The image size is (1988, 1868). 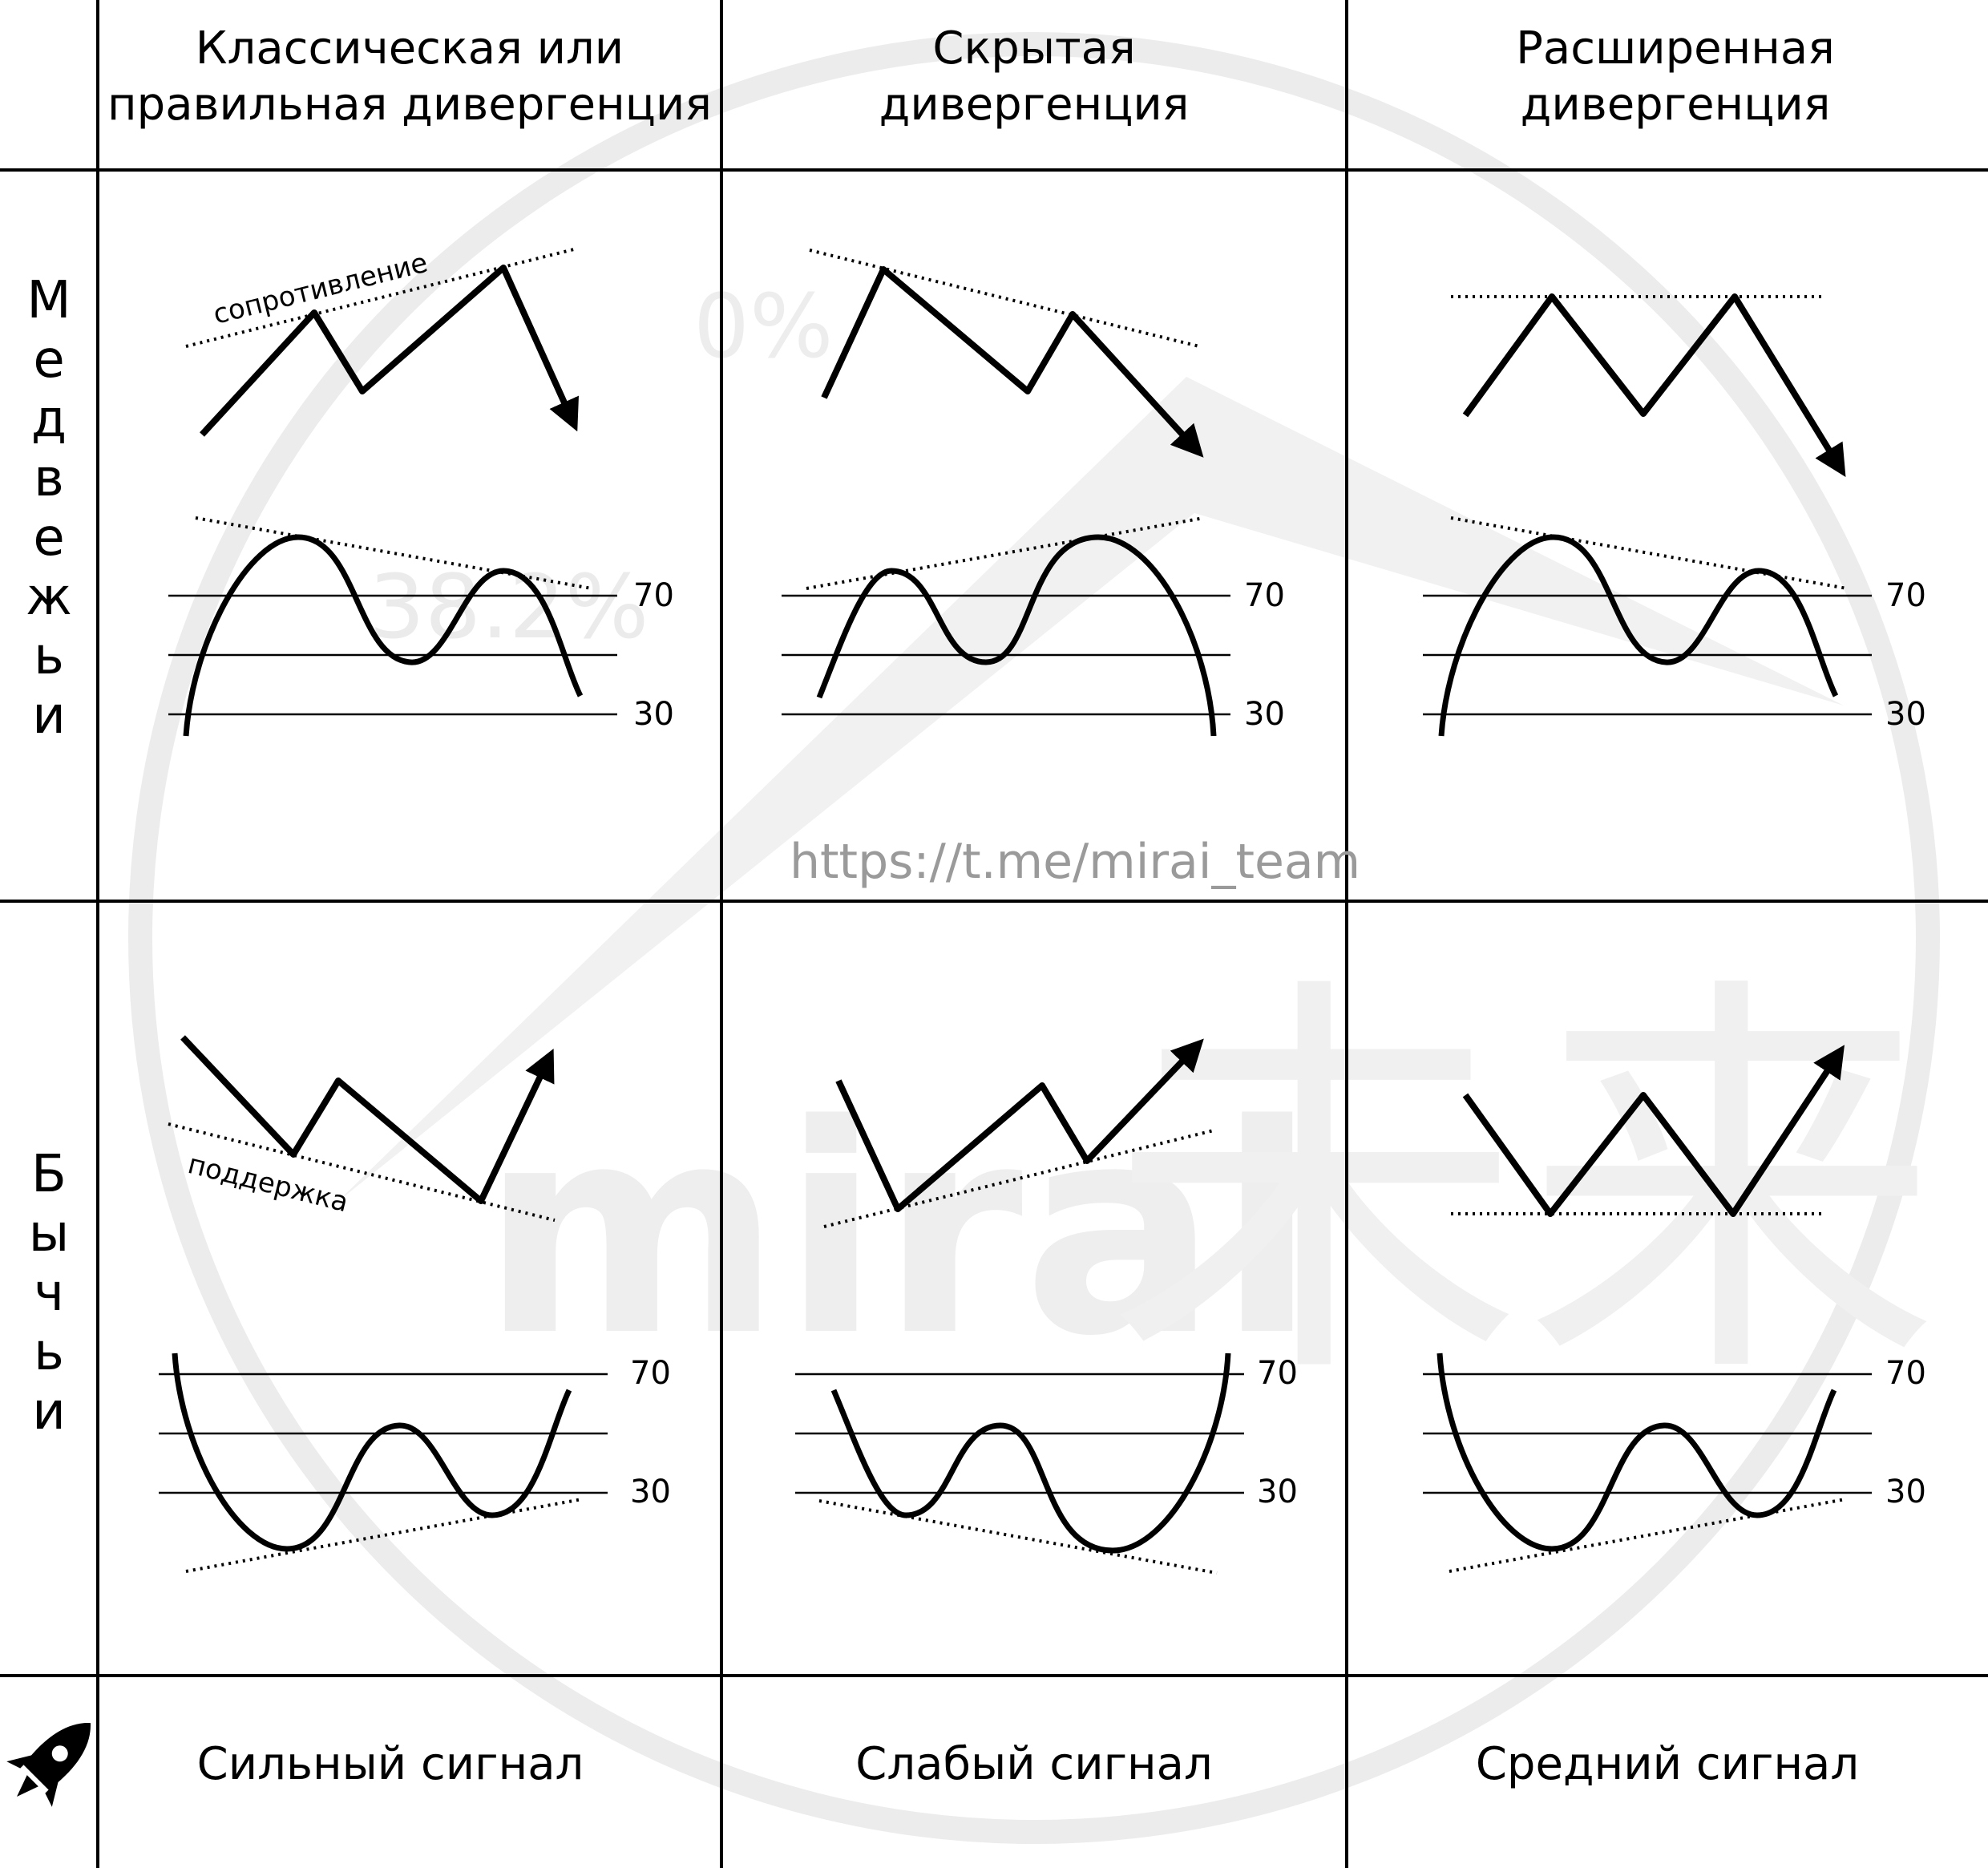 What do you see at coordinates (1075, 862) in the screenshot?
I see `watermark-url: https://t.me/mirai_team` at bounding box center [1075, 862].